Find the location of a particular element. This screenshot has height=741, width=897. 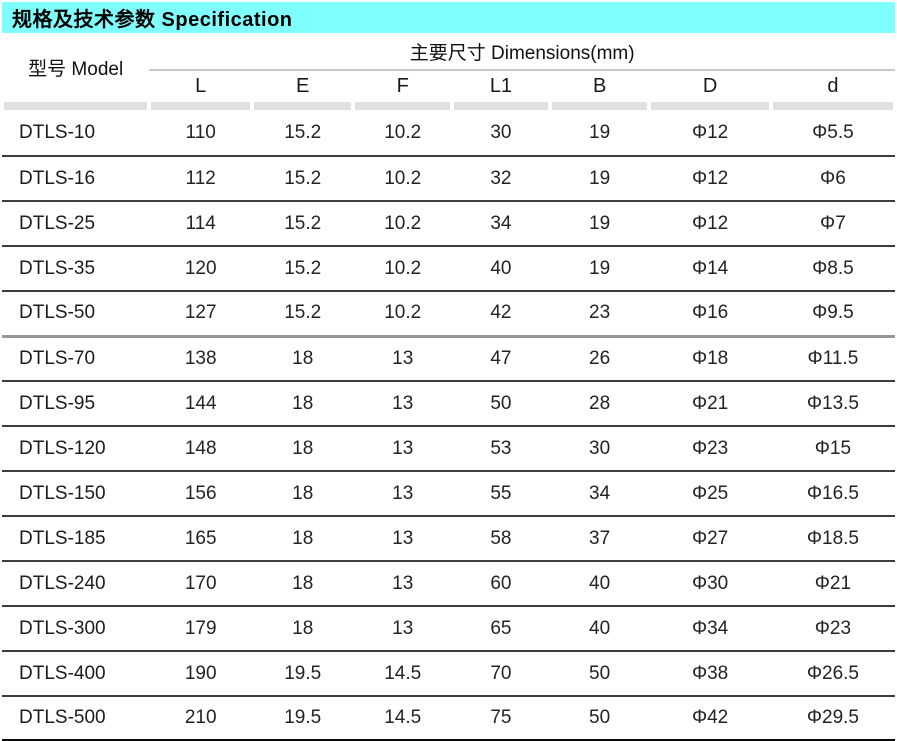

column-group-header-dimensions: 主要尺寸 Dimensions(mm) is located at coordinates (522, 52).